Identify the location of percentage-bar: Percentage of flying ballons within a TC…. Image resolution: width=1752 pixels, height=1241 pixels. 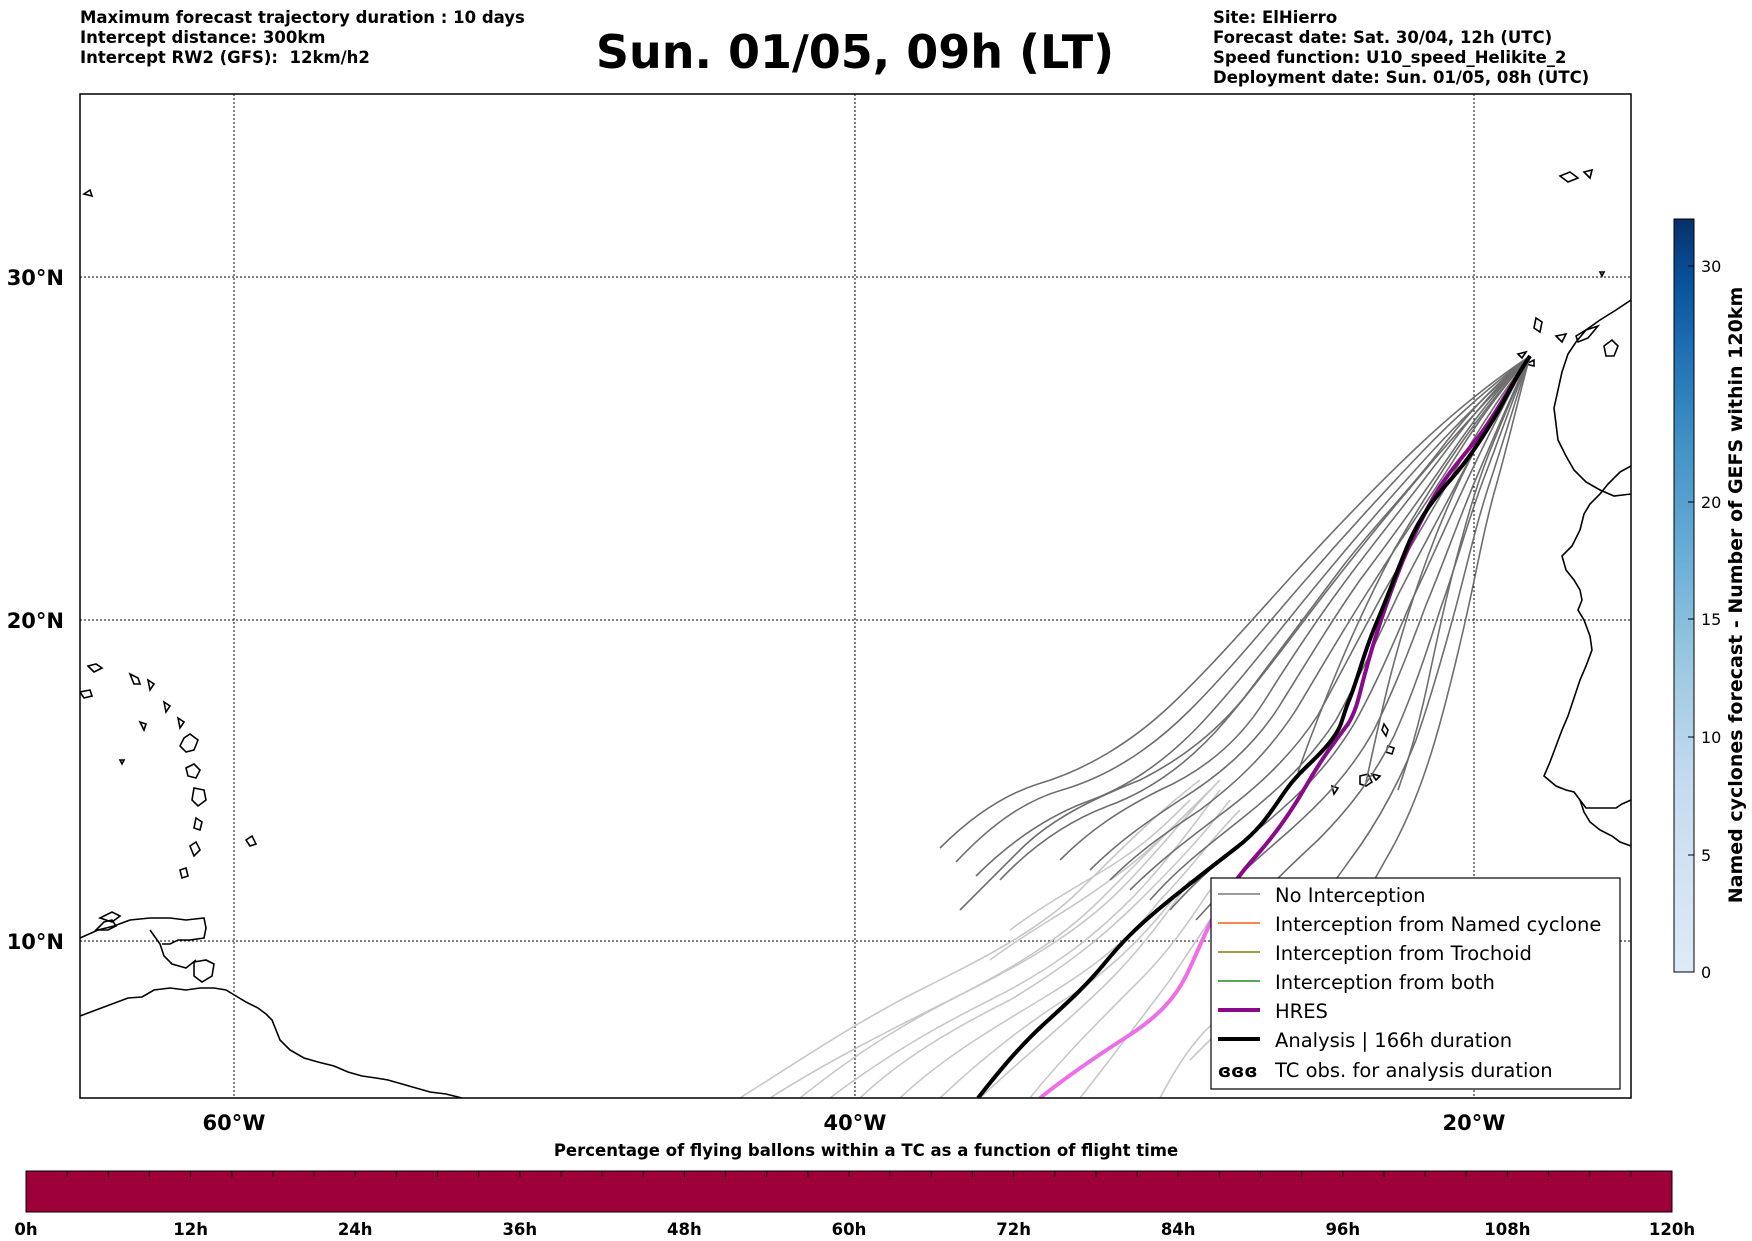
(854, 1190).